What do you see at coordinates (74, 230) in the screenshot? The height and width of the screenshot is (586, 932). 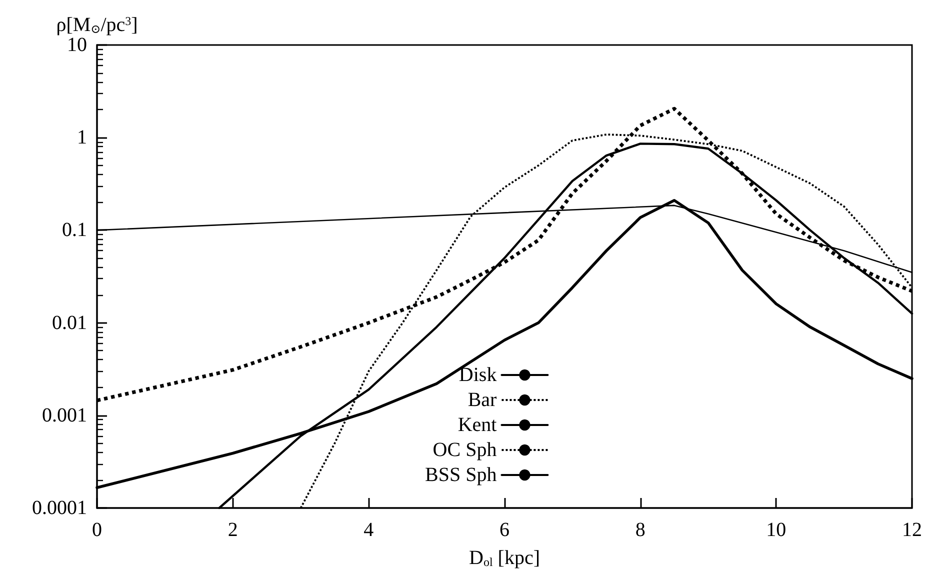 I see `y-tick-label: 0.1` at bounding box center [74, 230].